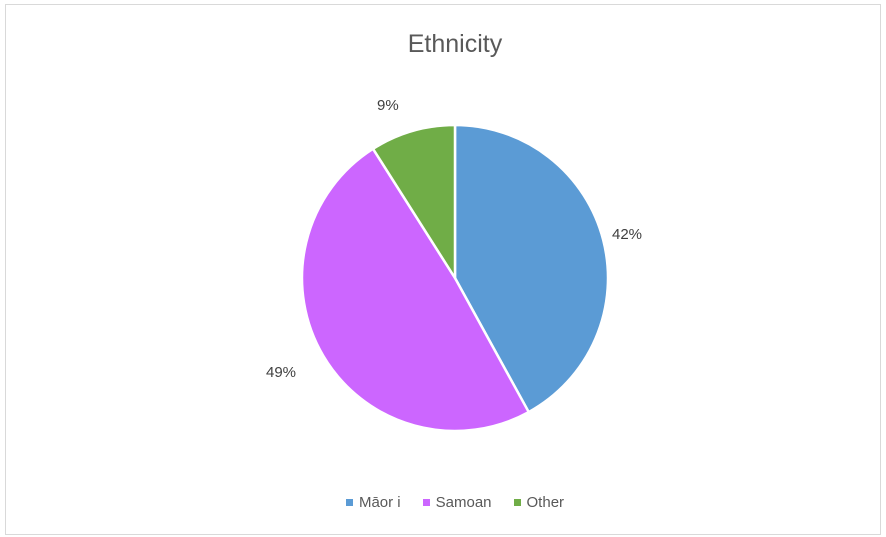 The height and width of the screenshot is (537, 886). Describe the element at coordinates (517, 502) in the screenshot. I see `legend-swatch-other` at that location.